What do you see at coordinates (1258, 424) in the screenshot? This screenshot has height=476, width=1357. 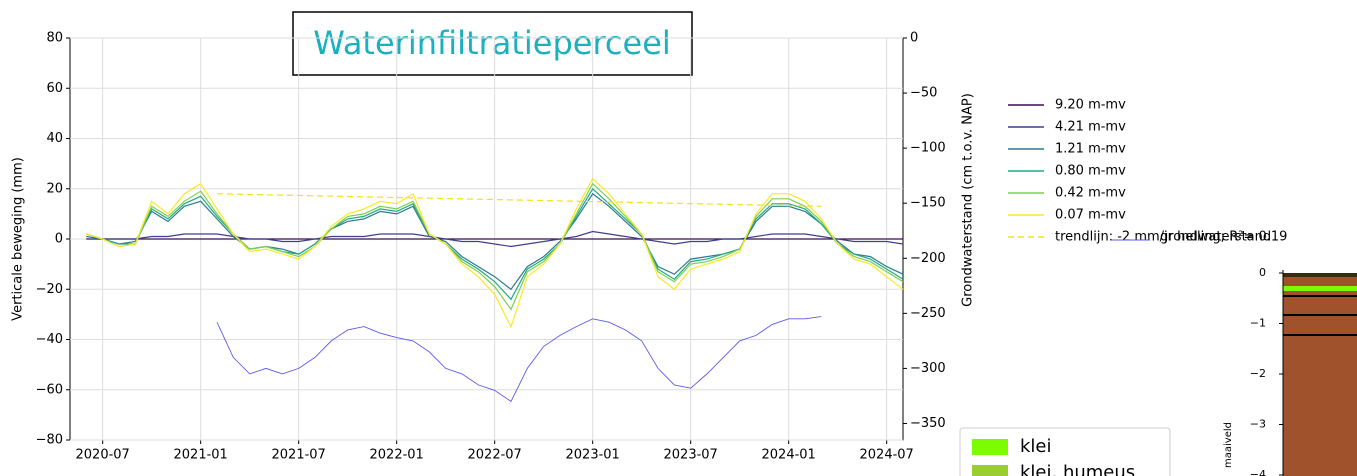 I see `inset-tick-label: −3` at bounding box center [1258, 424].